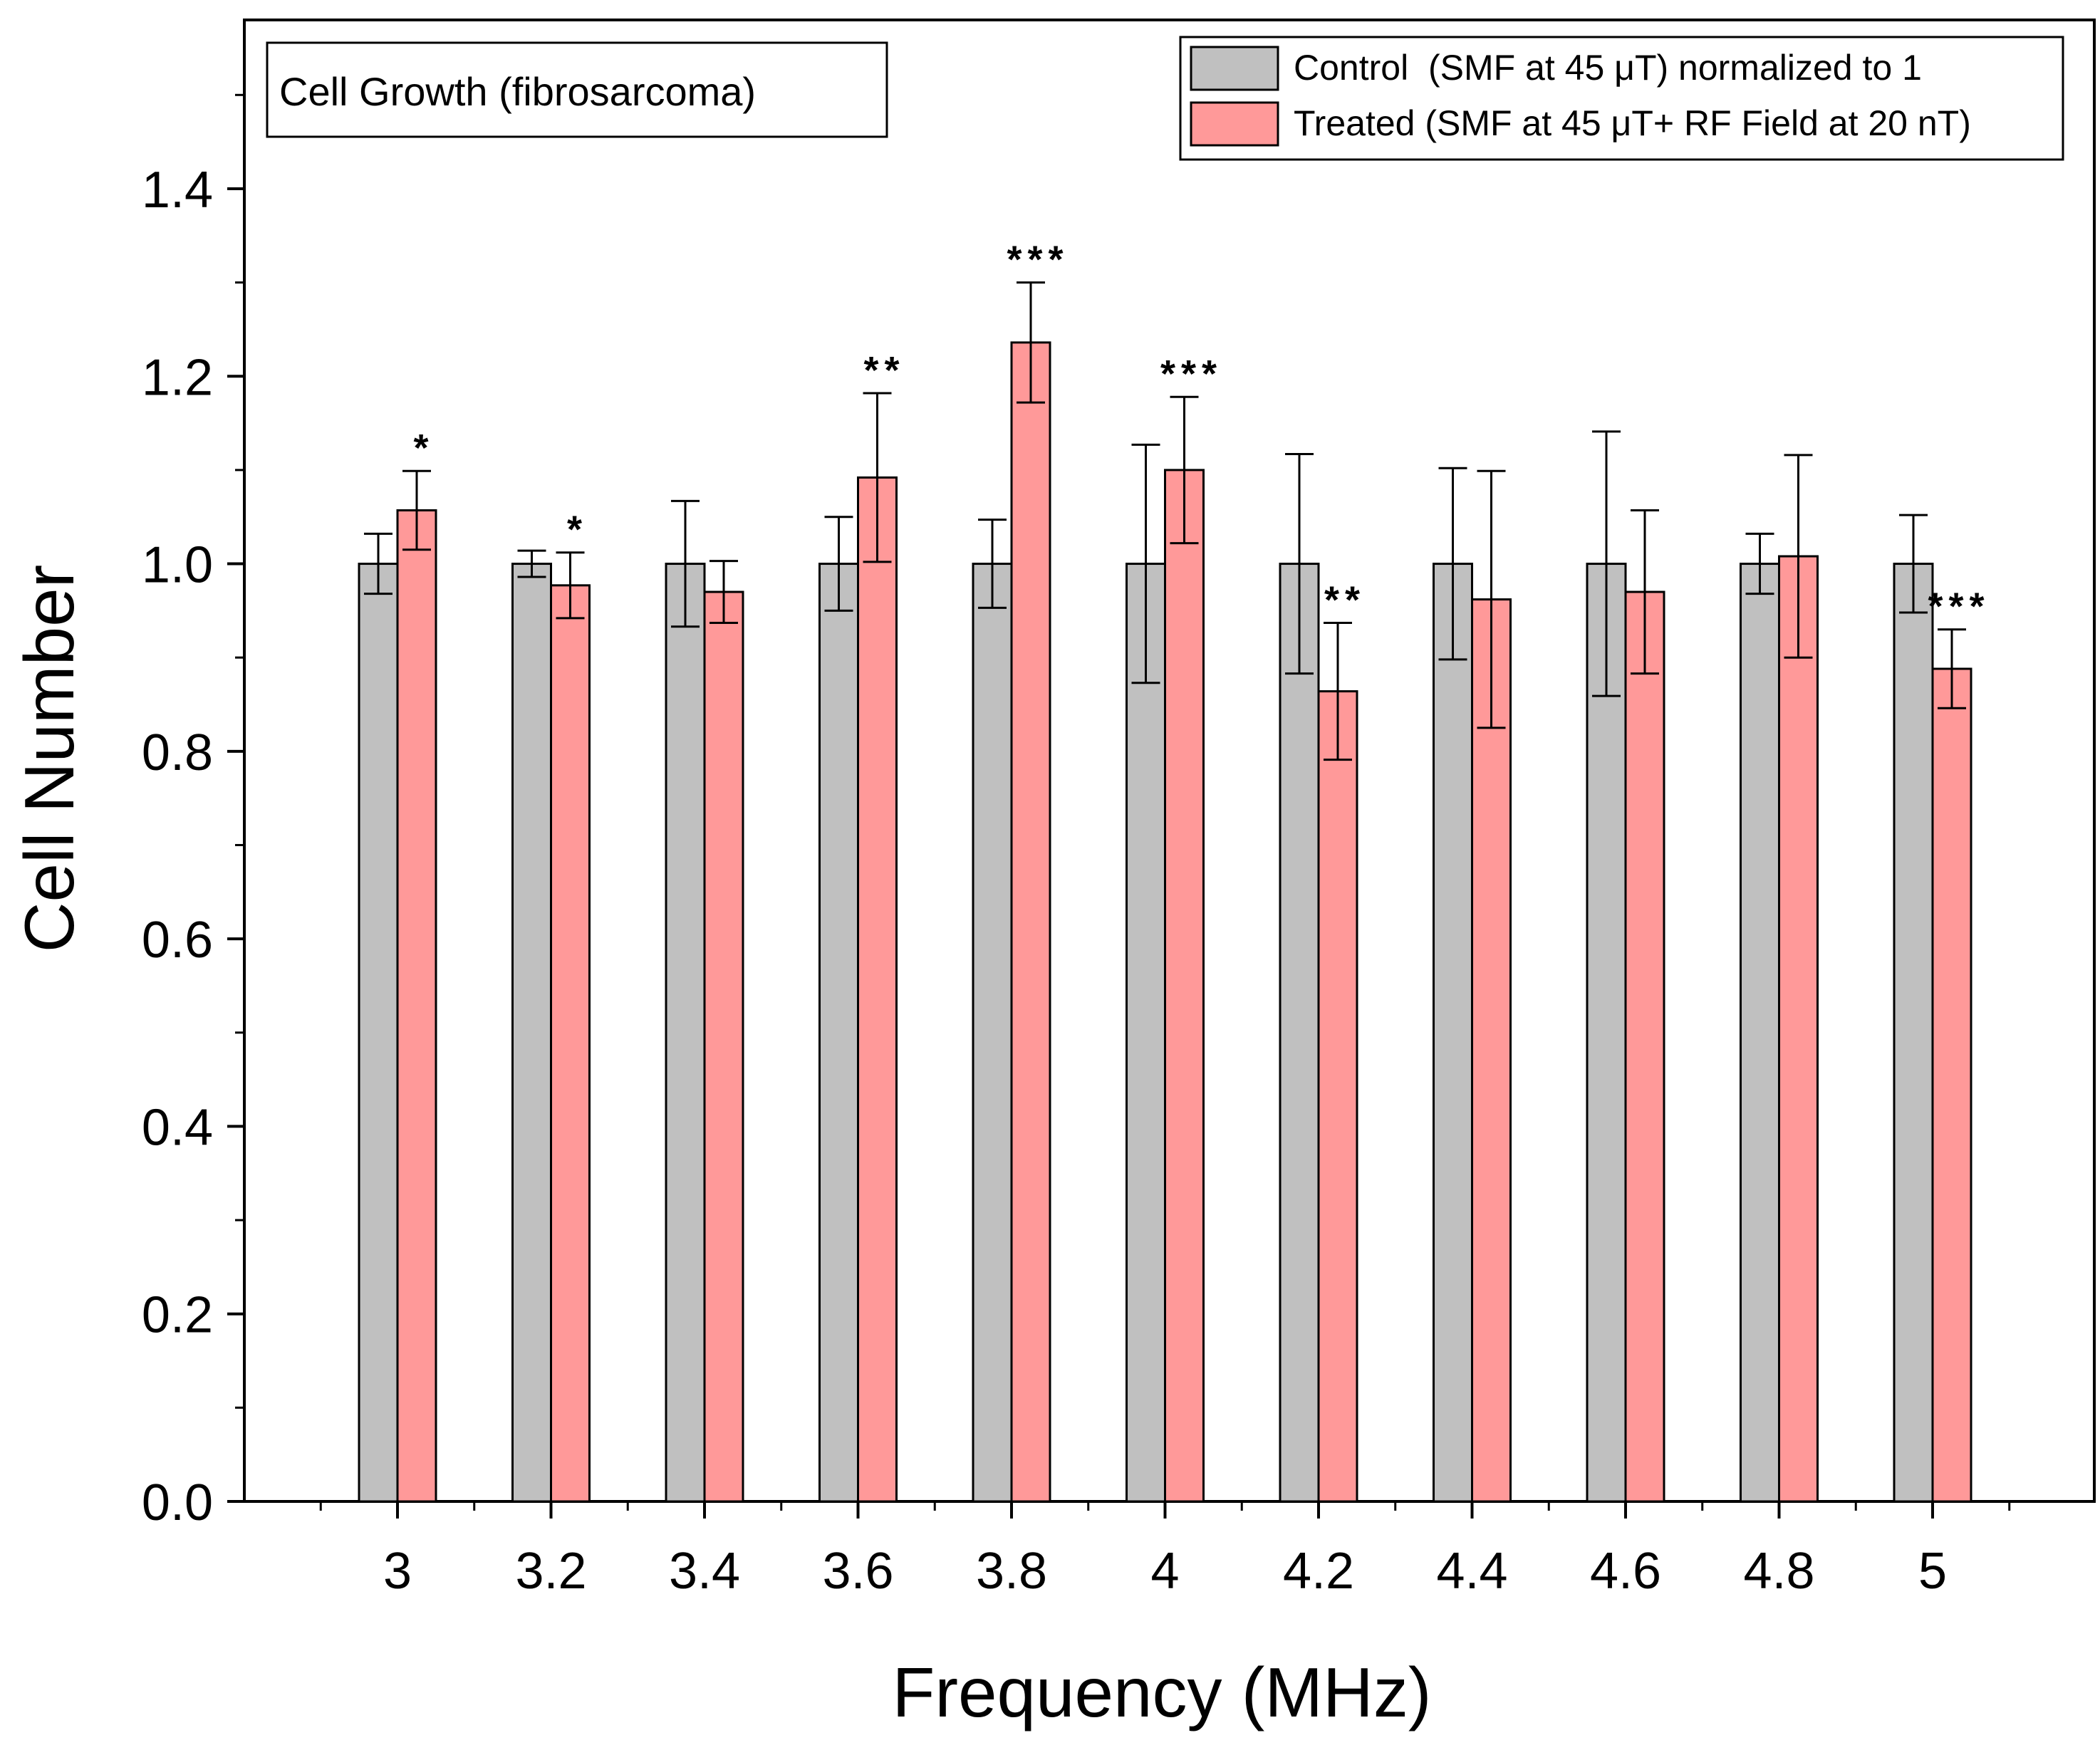 The height and width of the screenshot is (1750, 2100). Describe the element at coordinates (1932, 1571) in the screenshot. I see `x-tick-label: 5` at that location.